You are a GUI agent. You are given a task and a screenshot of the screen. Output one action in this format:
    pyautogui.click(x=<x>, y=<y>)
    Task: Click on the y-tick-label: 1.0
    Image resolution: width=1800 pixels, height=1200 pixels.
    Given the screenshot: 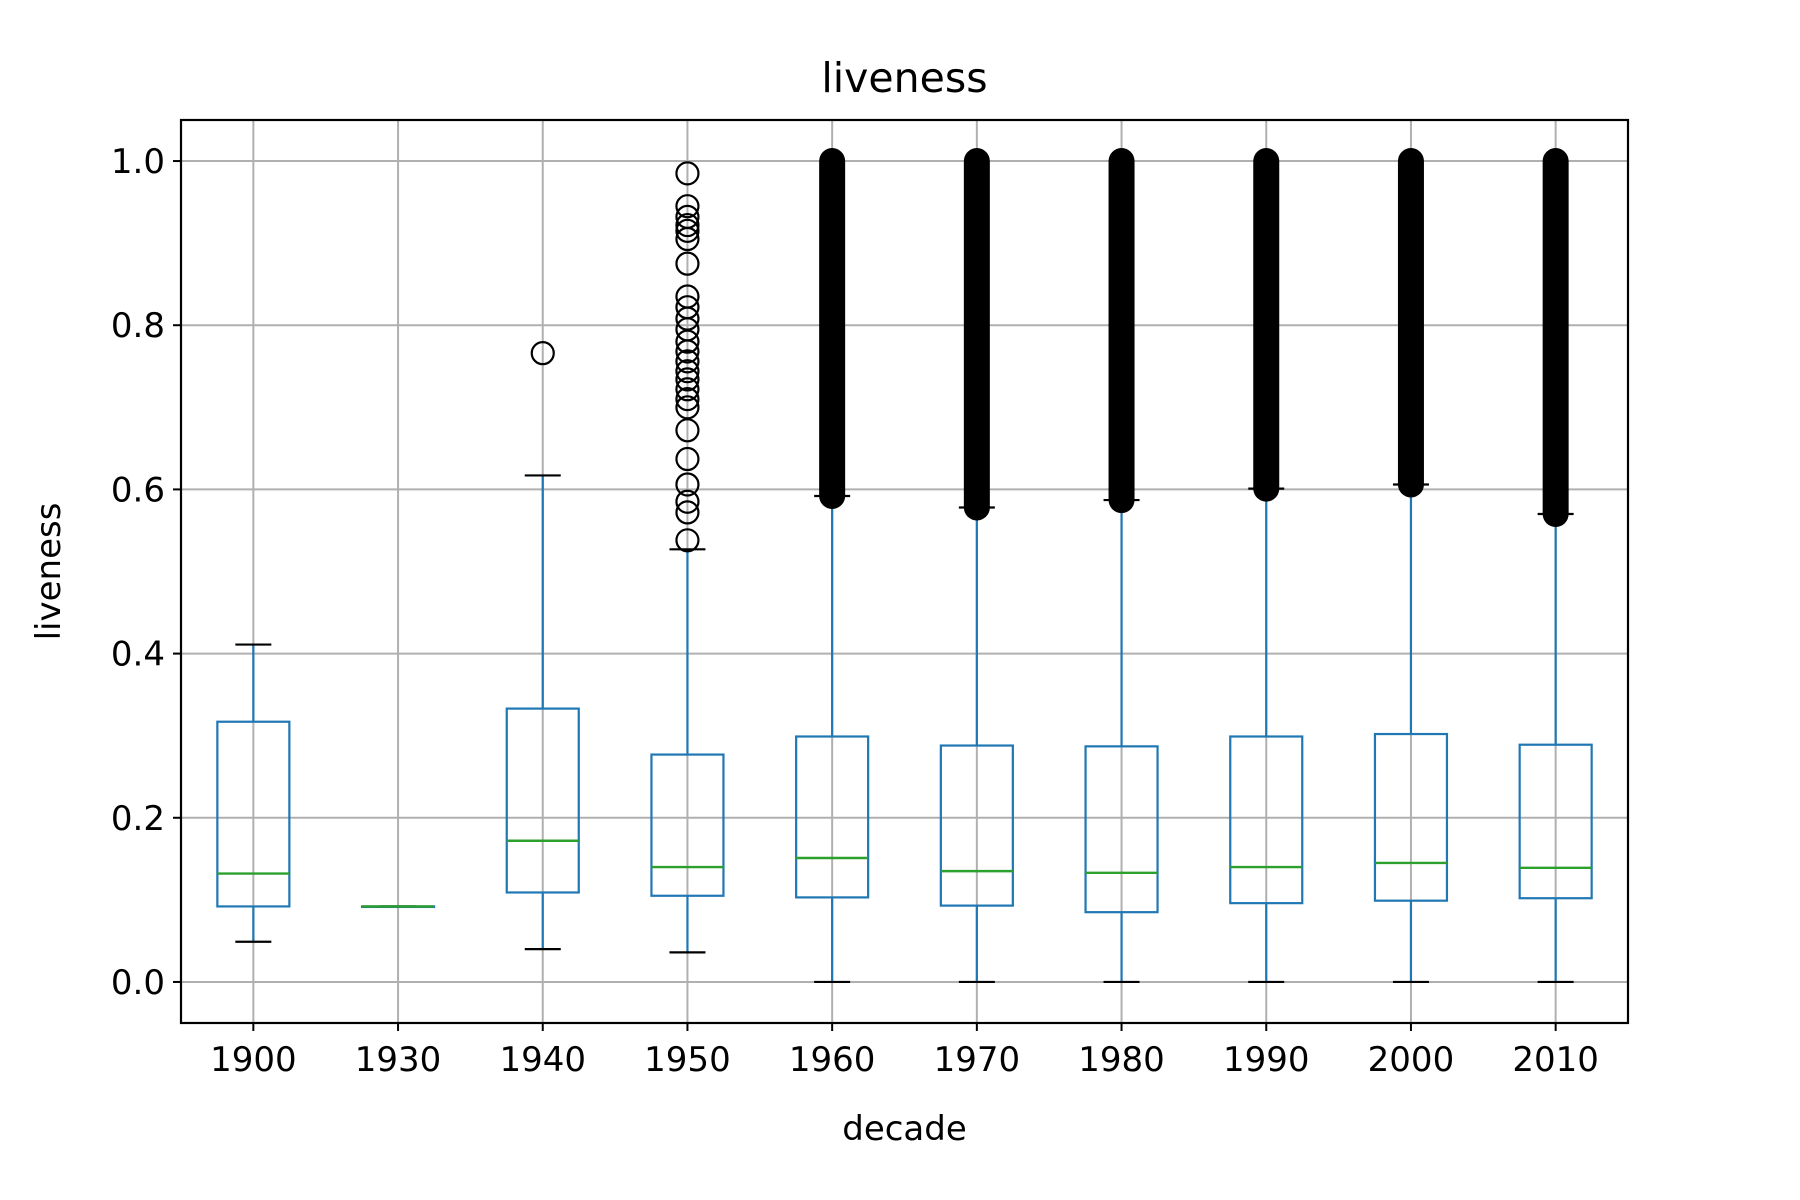 What is the action you would take?
    pyautogui.click(x=138, y=162)
    